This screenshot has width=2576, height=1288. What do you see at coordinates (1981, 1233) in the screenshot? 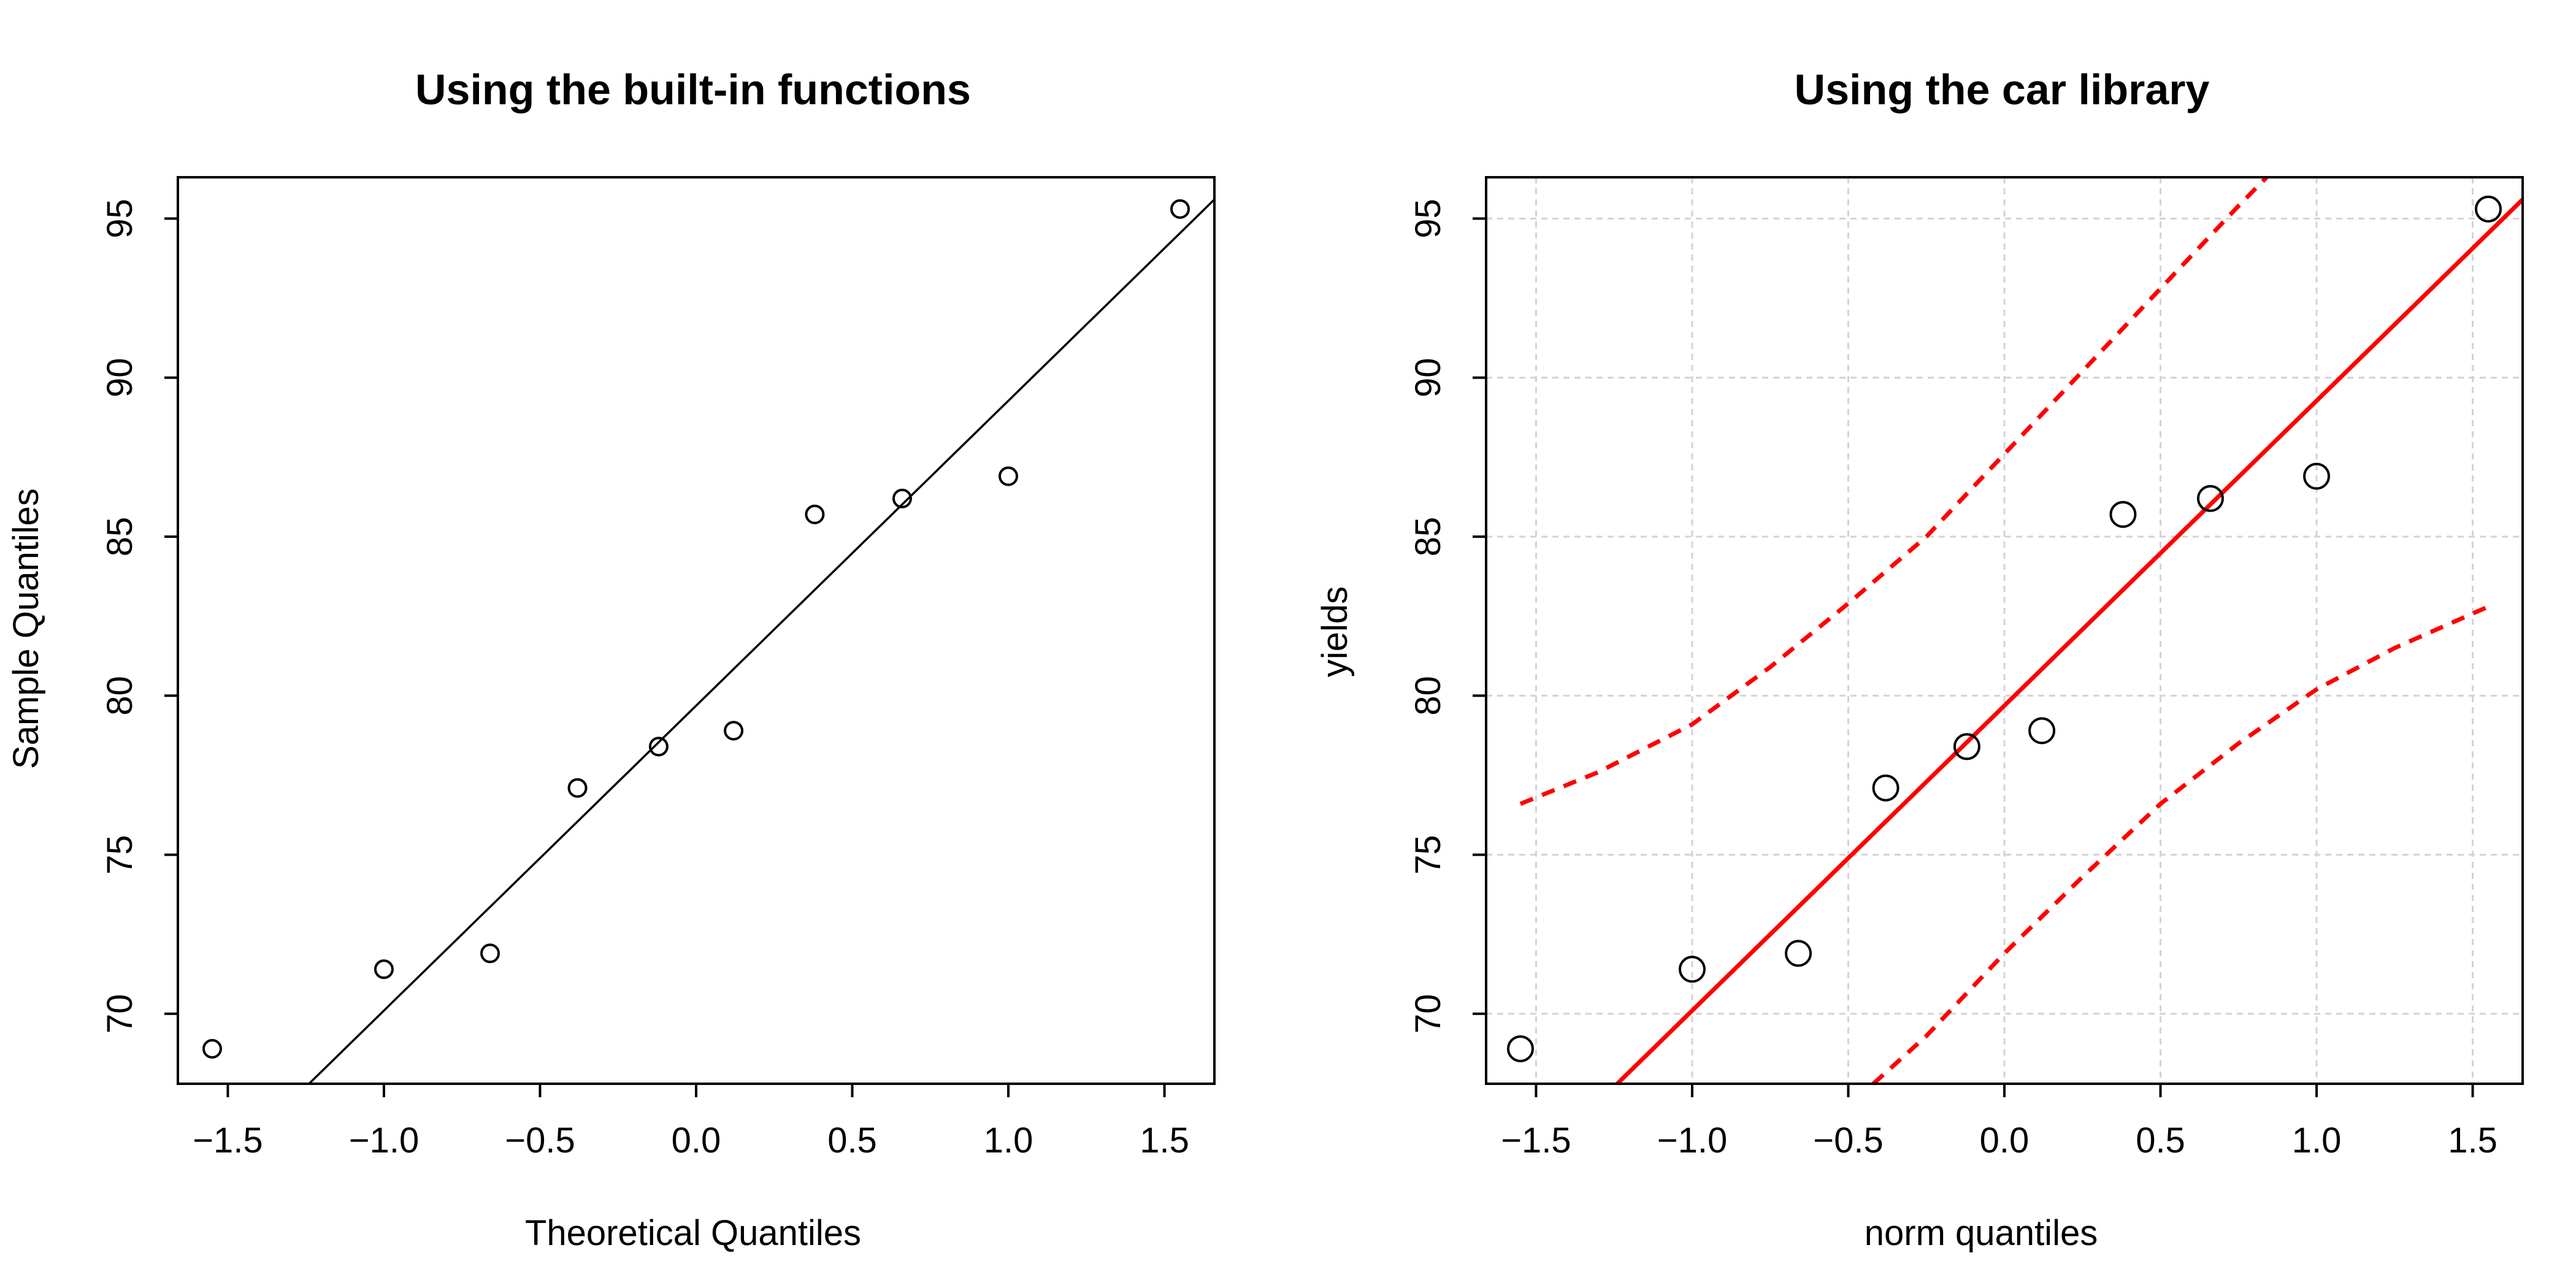
I see `x-axis-label: norm quantiles` at bounding box center [1981, 1233].